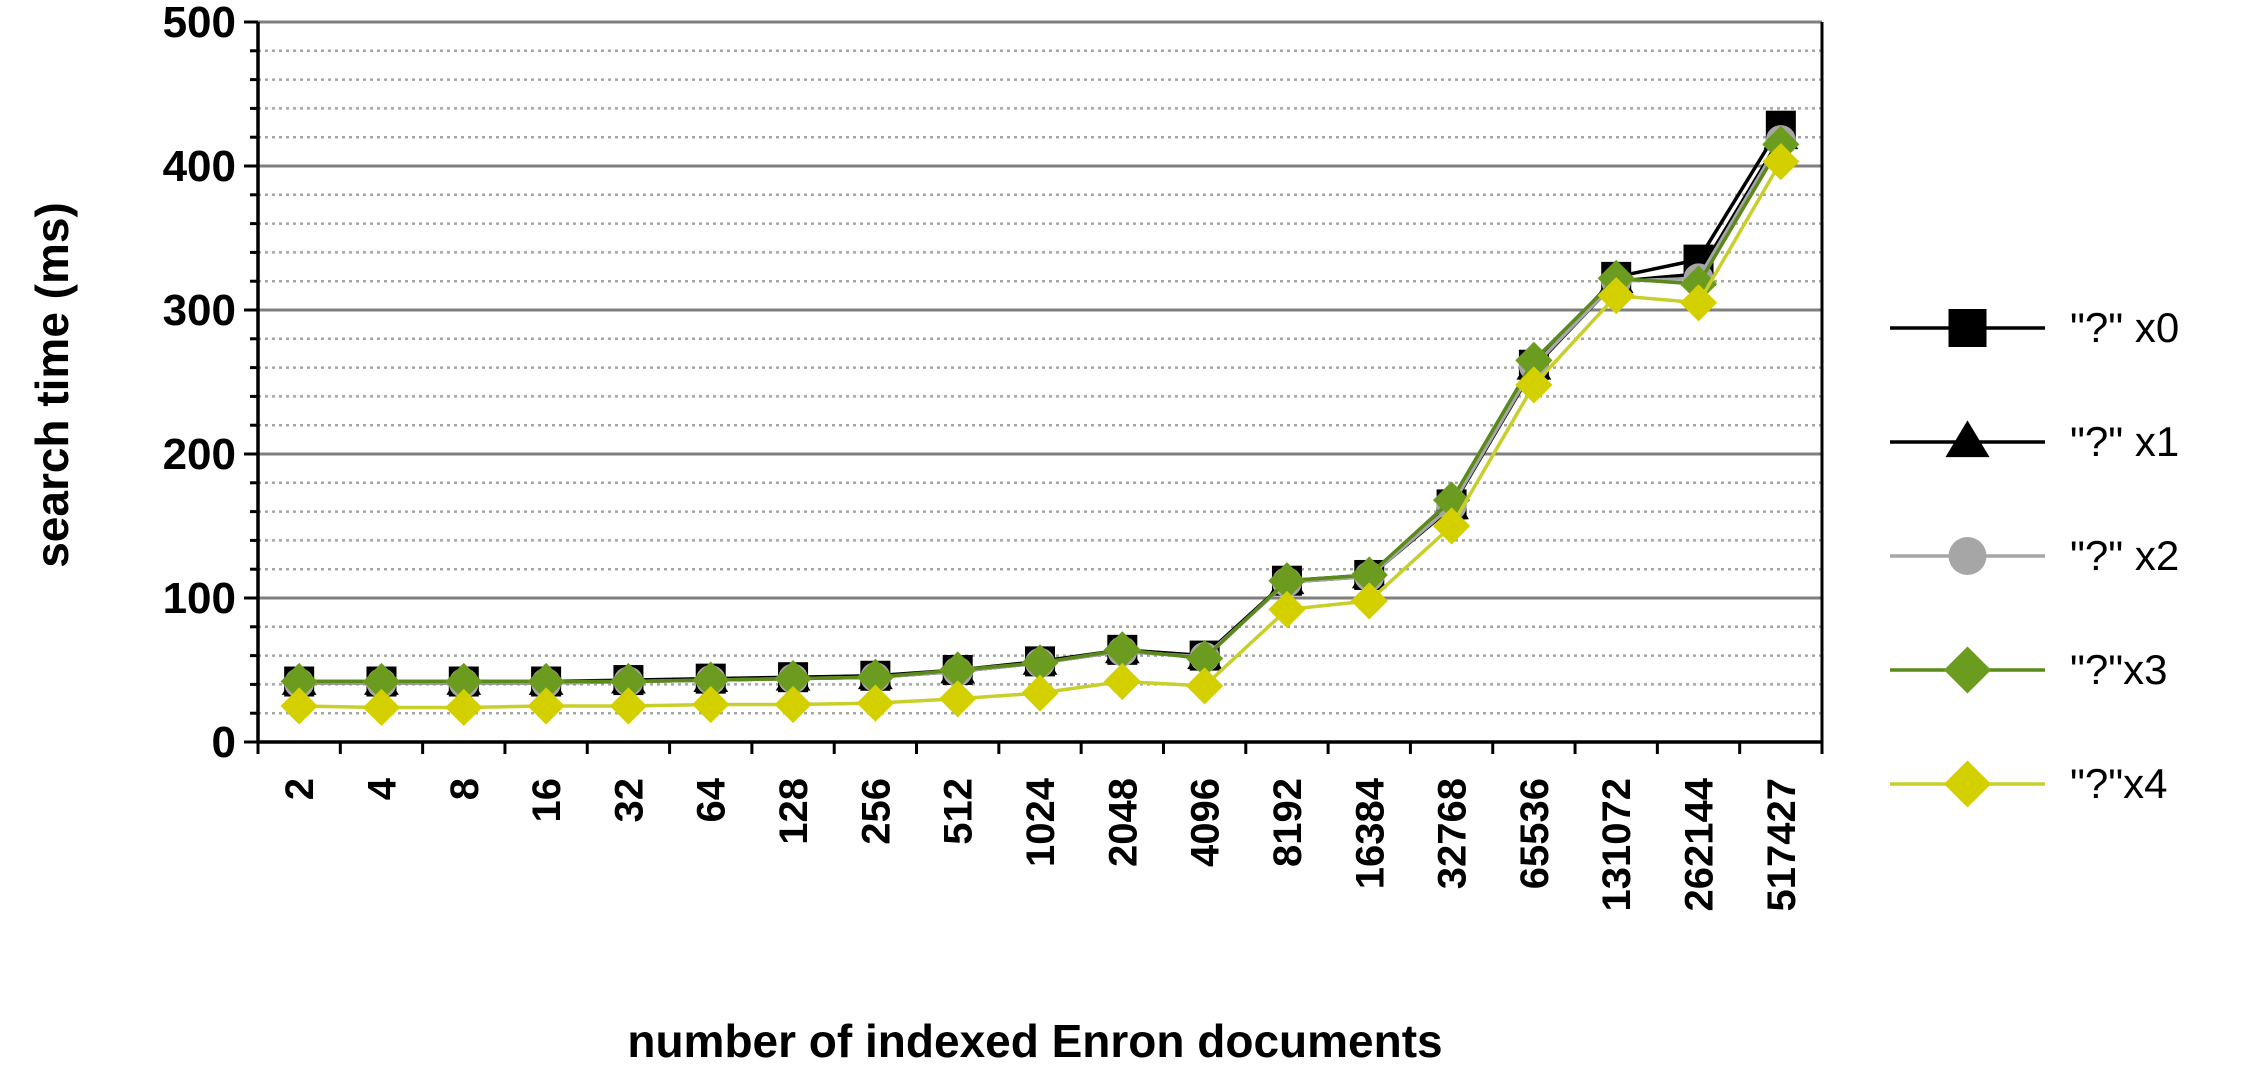 This screenshot has height=1080, width=2249. What do you see at coordinates (224, 742) in the screenshot?
I see `y-tick-label: 0` at bounding box center [224, 742].